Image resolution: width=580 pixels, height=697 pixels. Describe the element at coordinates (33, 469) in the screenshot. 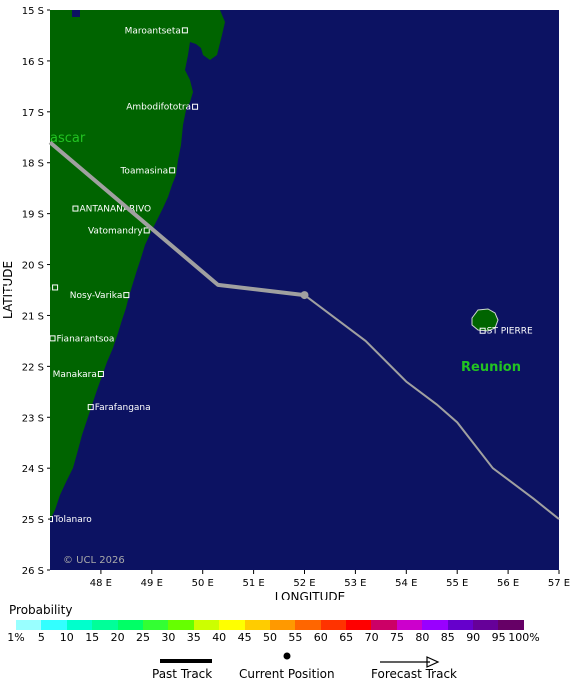

I see `lat-tick-label: 24 S` at that location.